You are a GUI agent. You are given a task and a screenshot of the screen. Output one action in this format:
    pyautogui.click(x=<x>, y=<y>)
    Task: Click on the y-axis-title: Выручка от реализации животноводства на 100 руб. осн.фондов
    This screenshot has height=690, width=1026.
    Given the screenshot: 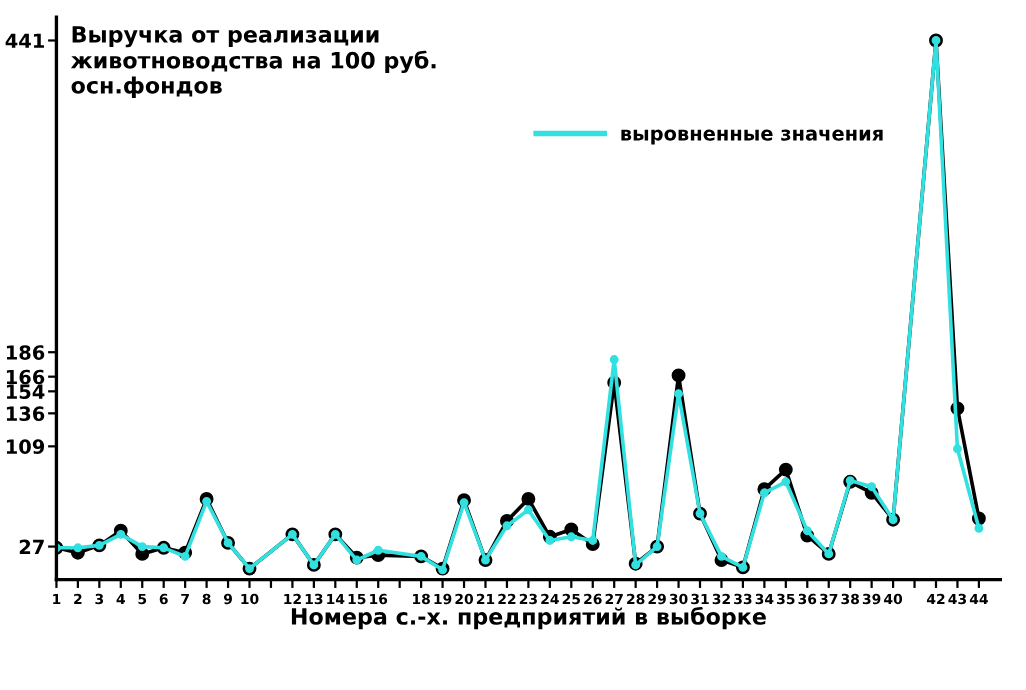 What is the action you would take?
    pyautogui.click(x=253, y=62)
    